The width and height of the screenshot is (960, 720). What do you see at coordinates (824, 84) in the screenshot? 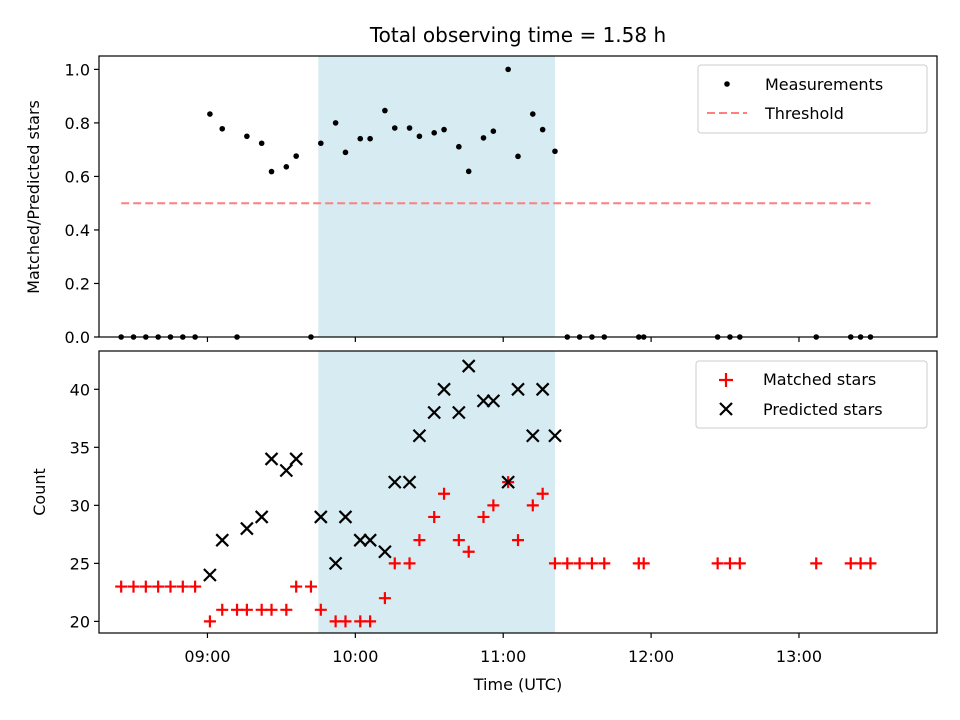
I see `legend-label-measurements: Measurements` at bounding box center [824, 84].